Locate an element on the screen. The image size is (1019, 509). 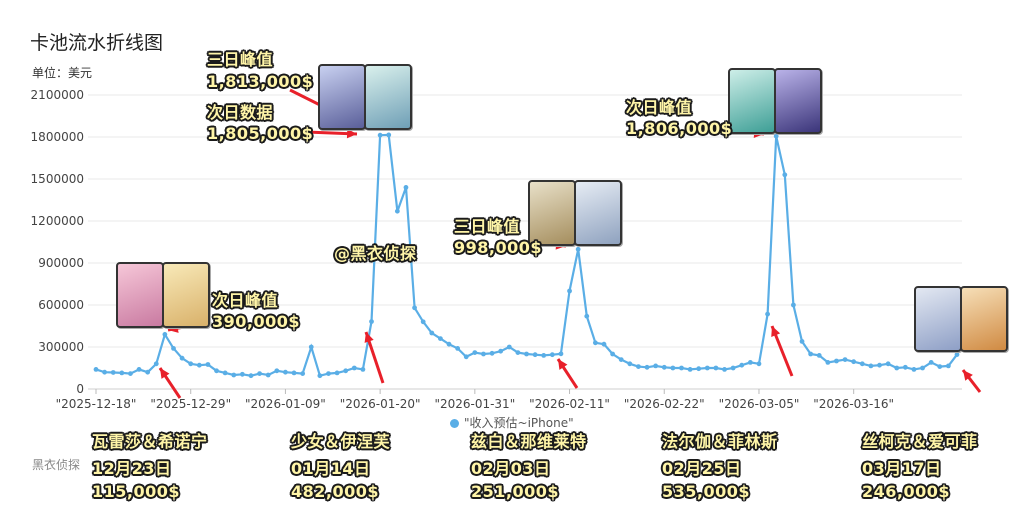
portrait-3b is located at coordinates (598, 213).